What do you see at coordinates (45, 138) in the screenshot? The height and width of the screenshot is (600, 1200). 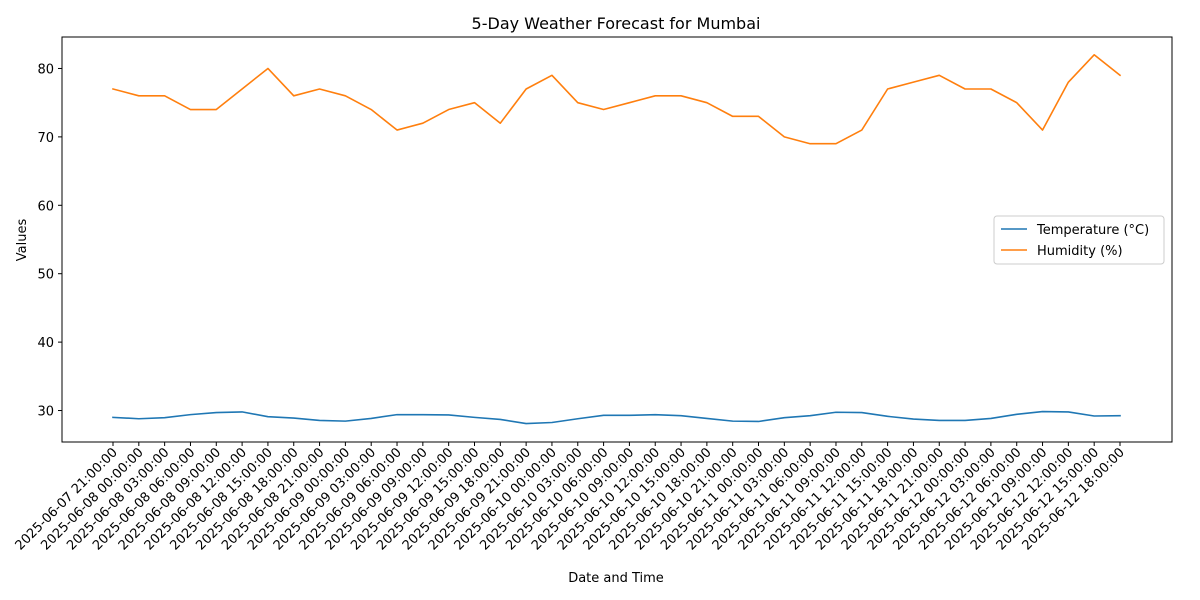 I see `y-tick-label: 70` at bounding box center [45, 138].